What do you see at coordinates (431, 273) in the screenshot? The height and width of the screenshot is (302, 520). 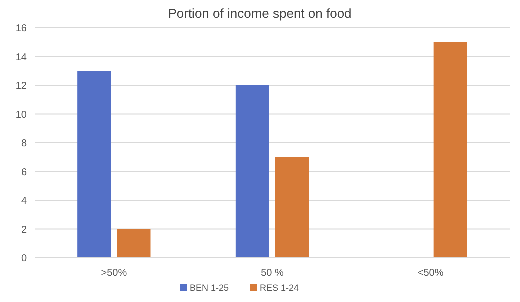 I see `x-tick-label: <50%` at bounding box center [431, 273].